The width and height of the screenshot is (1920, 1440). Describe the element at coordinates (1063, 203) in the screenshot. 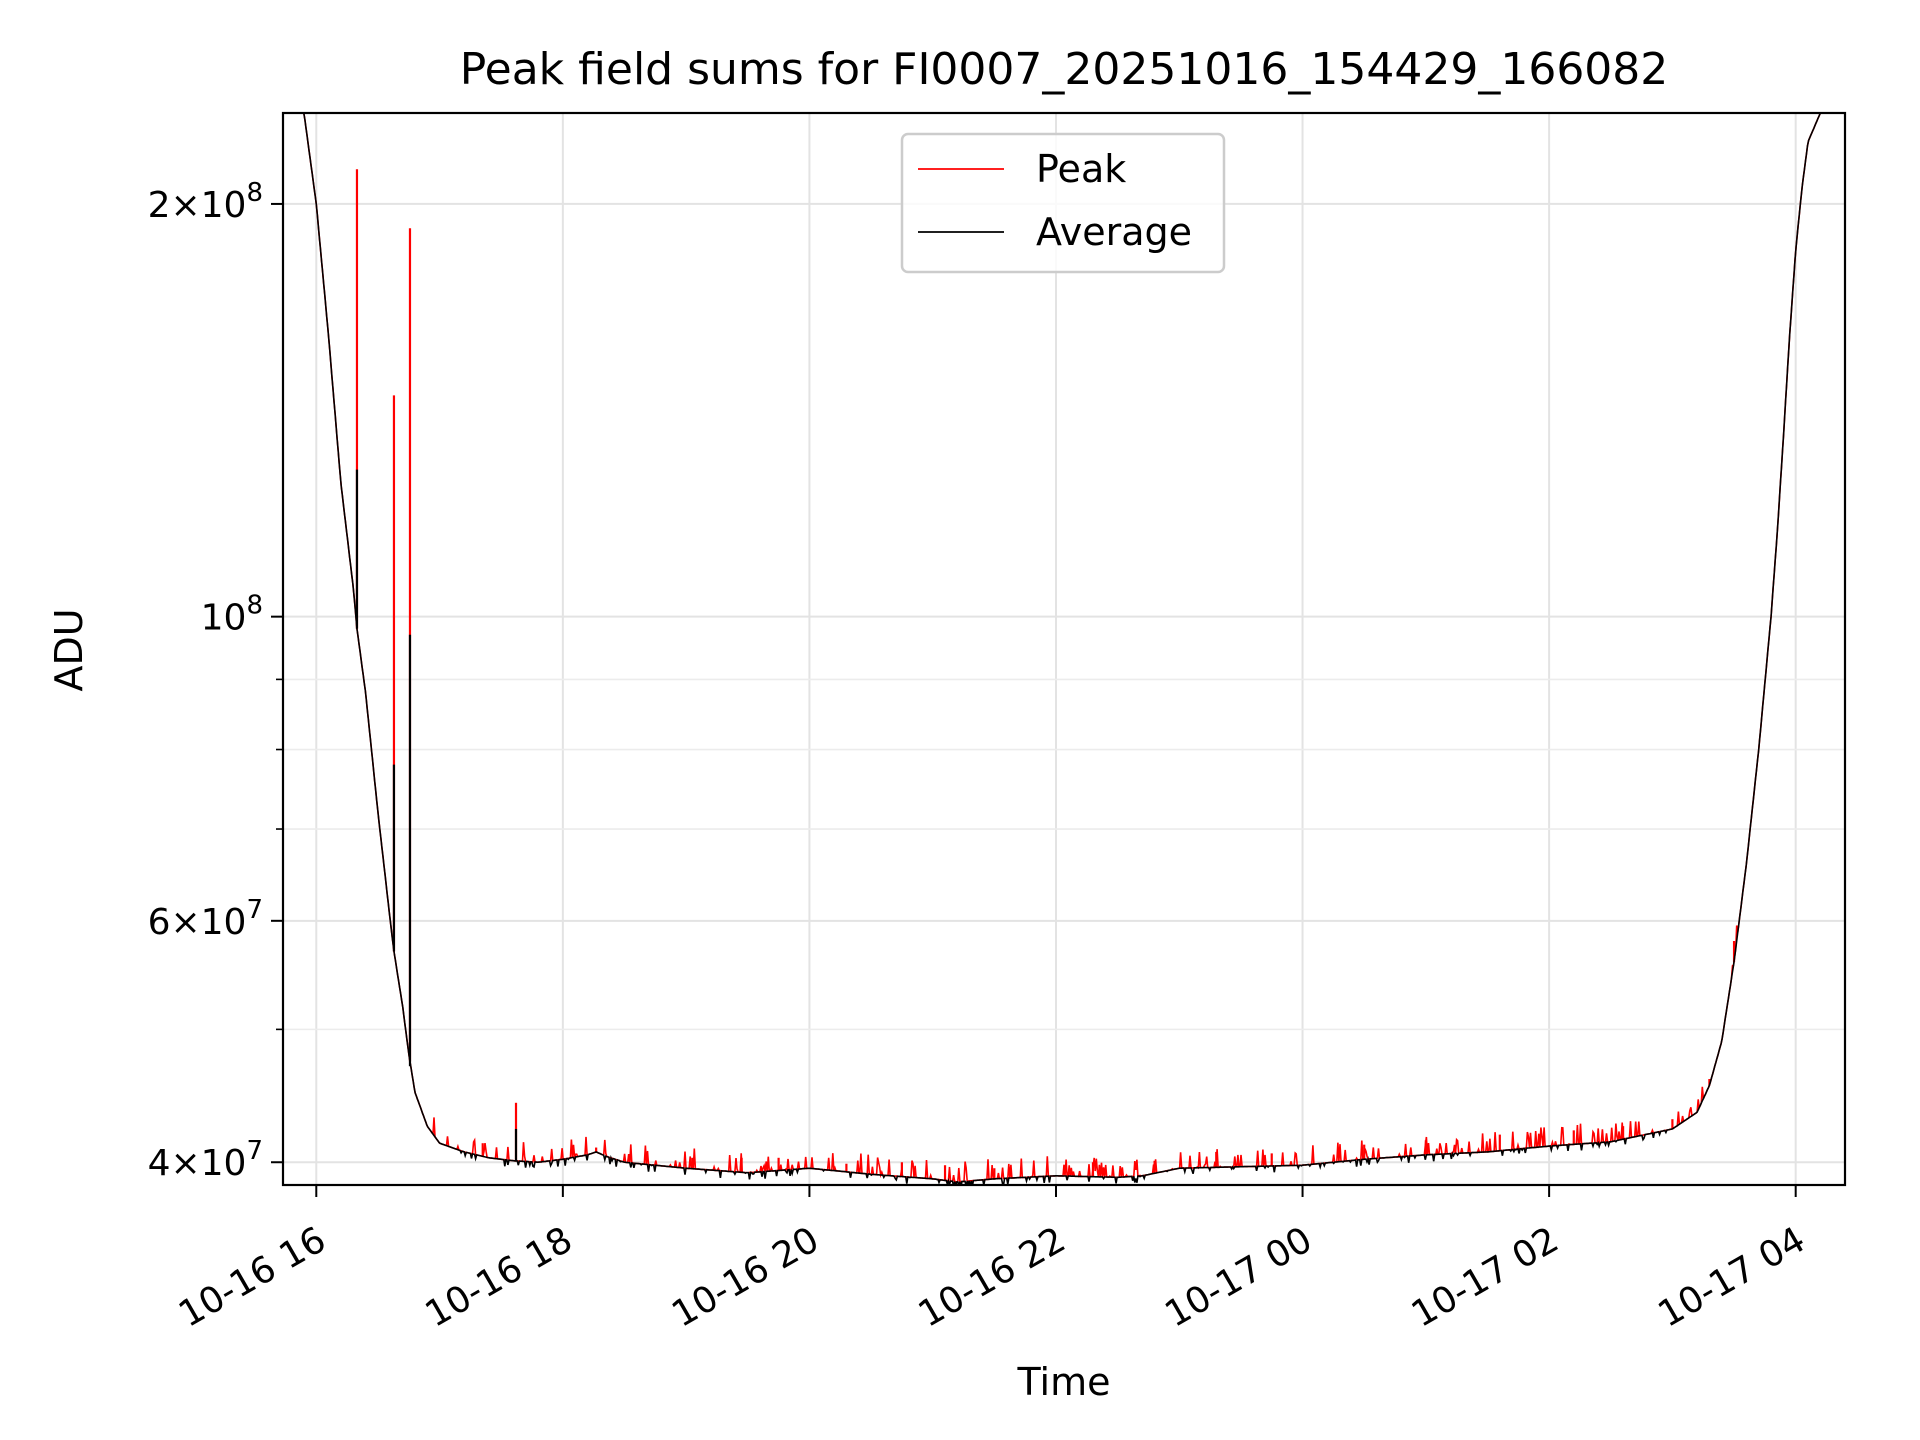

I see `legend: Peak Average` at that location.